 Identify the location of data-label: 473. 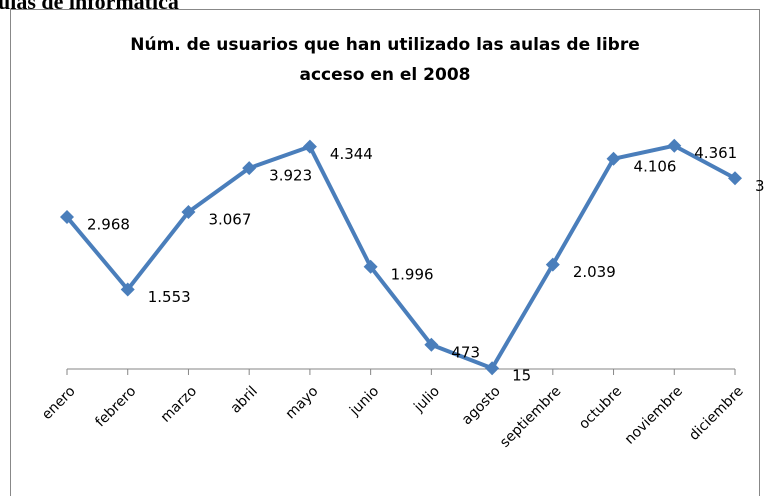
(465, 352).